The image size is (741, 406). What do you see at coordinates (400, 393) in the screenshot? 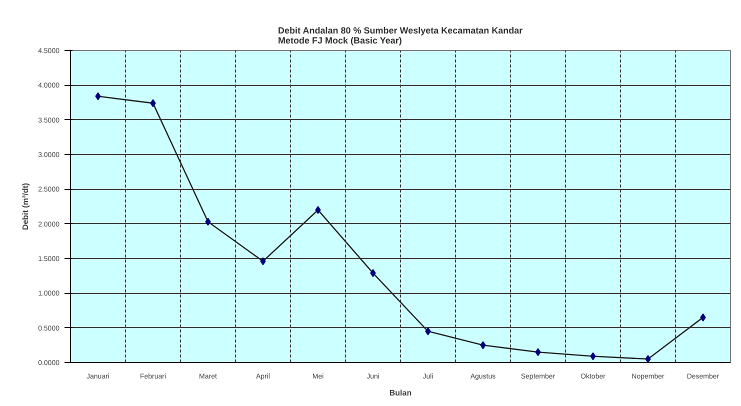
I see `x-axis-title: Bulan` at bounding box center [400, 393].